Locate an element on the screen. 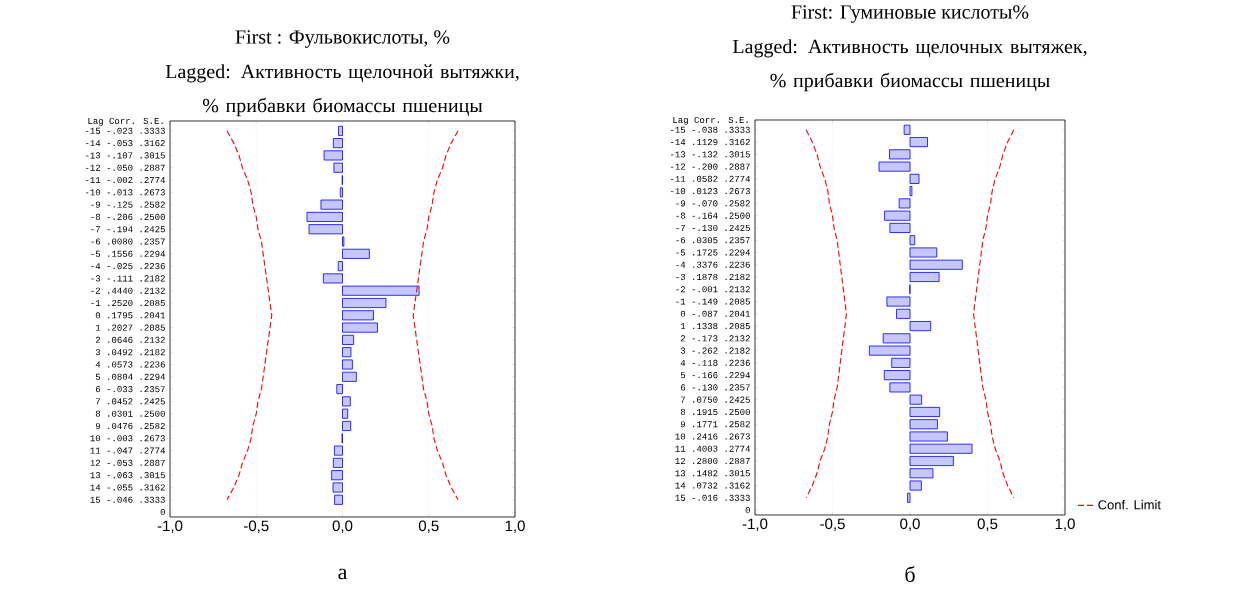  y-tick-label: -14 .1129 .3162 is located at coordinates (710, 142).